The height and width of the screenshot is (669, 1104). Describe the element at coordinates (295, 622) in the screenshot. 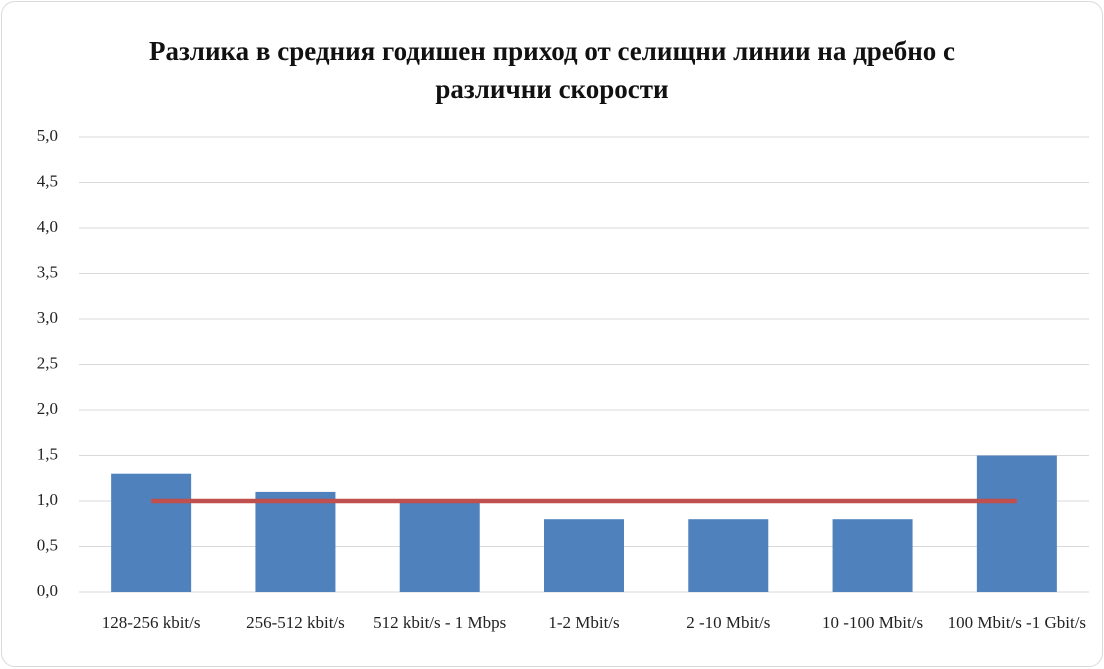

I see `x-tick-label: 256-512 kbit/s` at that location.